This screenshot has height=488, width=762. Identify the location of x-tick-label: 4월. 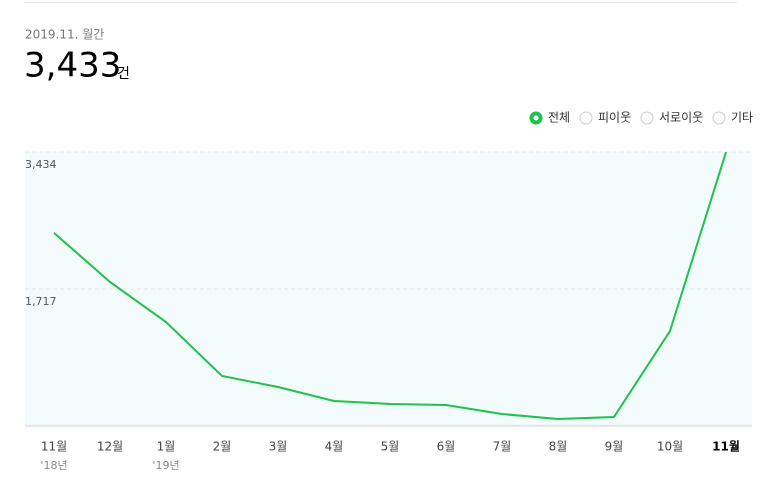
(334, 447).